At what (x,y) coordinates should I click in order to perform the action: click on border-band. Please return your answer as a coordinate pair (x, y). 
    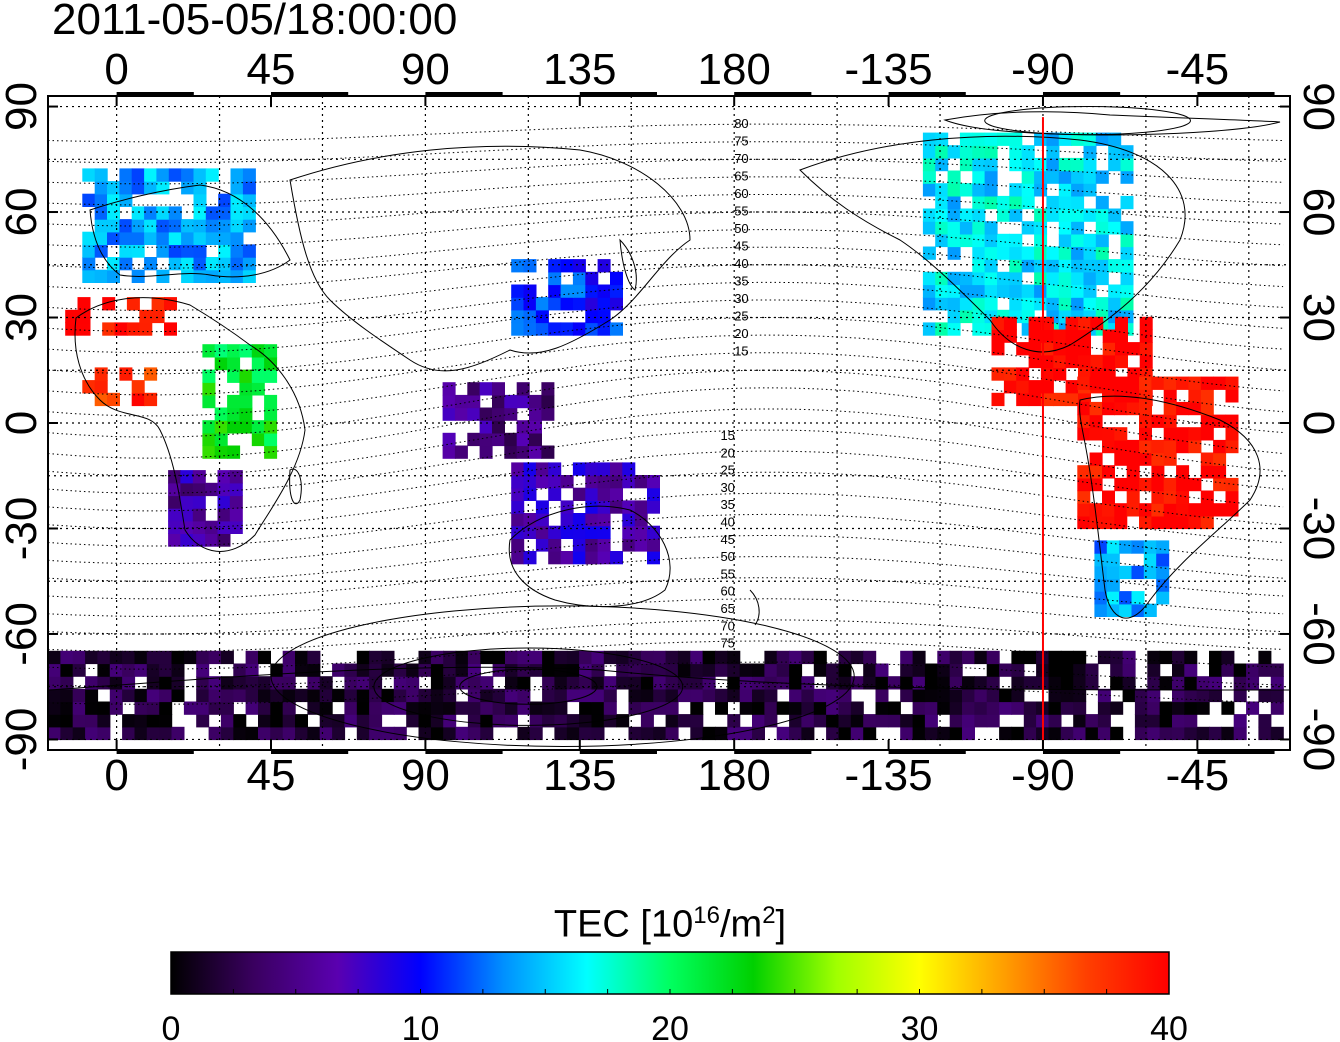
    Looking at the image, I should click on (1081, 94).